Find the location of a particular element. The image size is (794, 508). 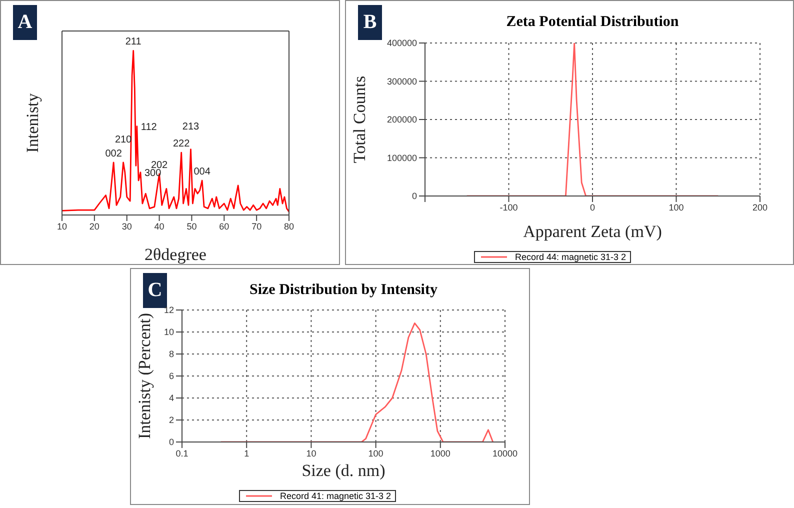

chart-title: Zeta Potential Distribution is located at coordinates (592, 22).